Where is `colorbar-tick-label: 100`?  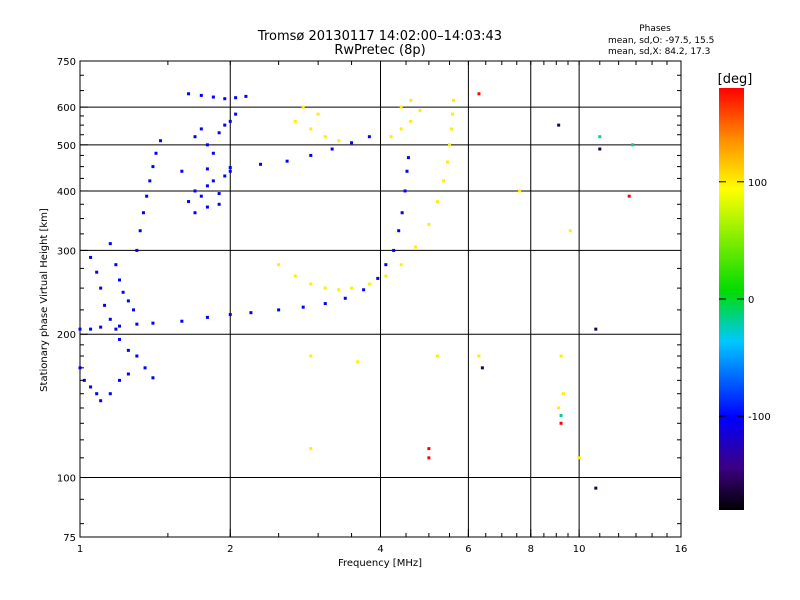 colorbar-tick-label: 100 is located at coordinates (757, 183).